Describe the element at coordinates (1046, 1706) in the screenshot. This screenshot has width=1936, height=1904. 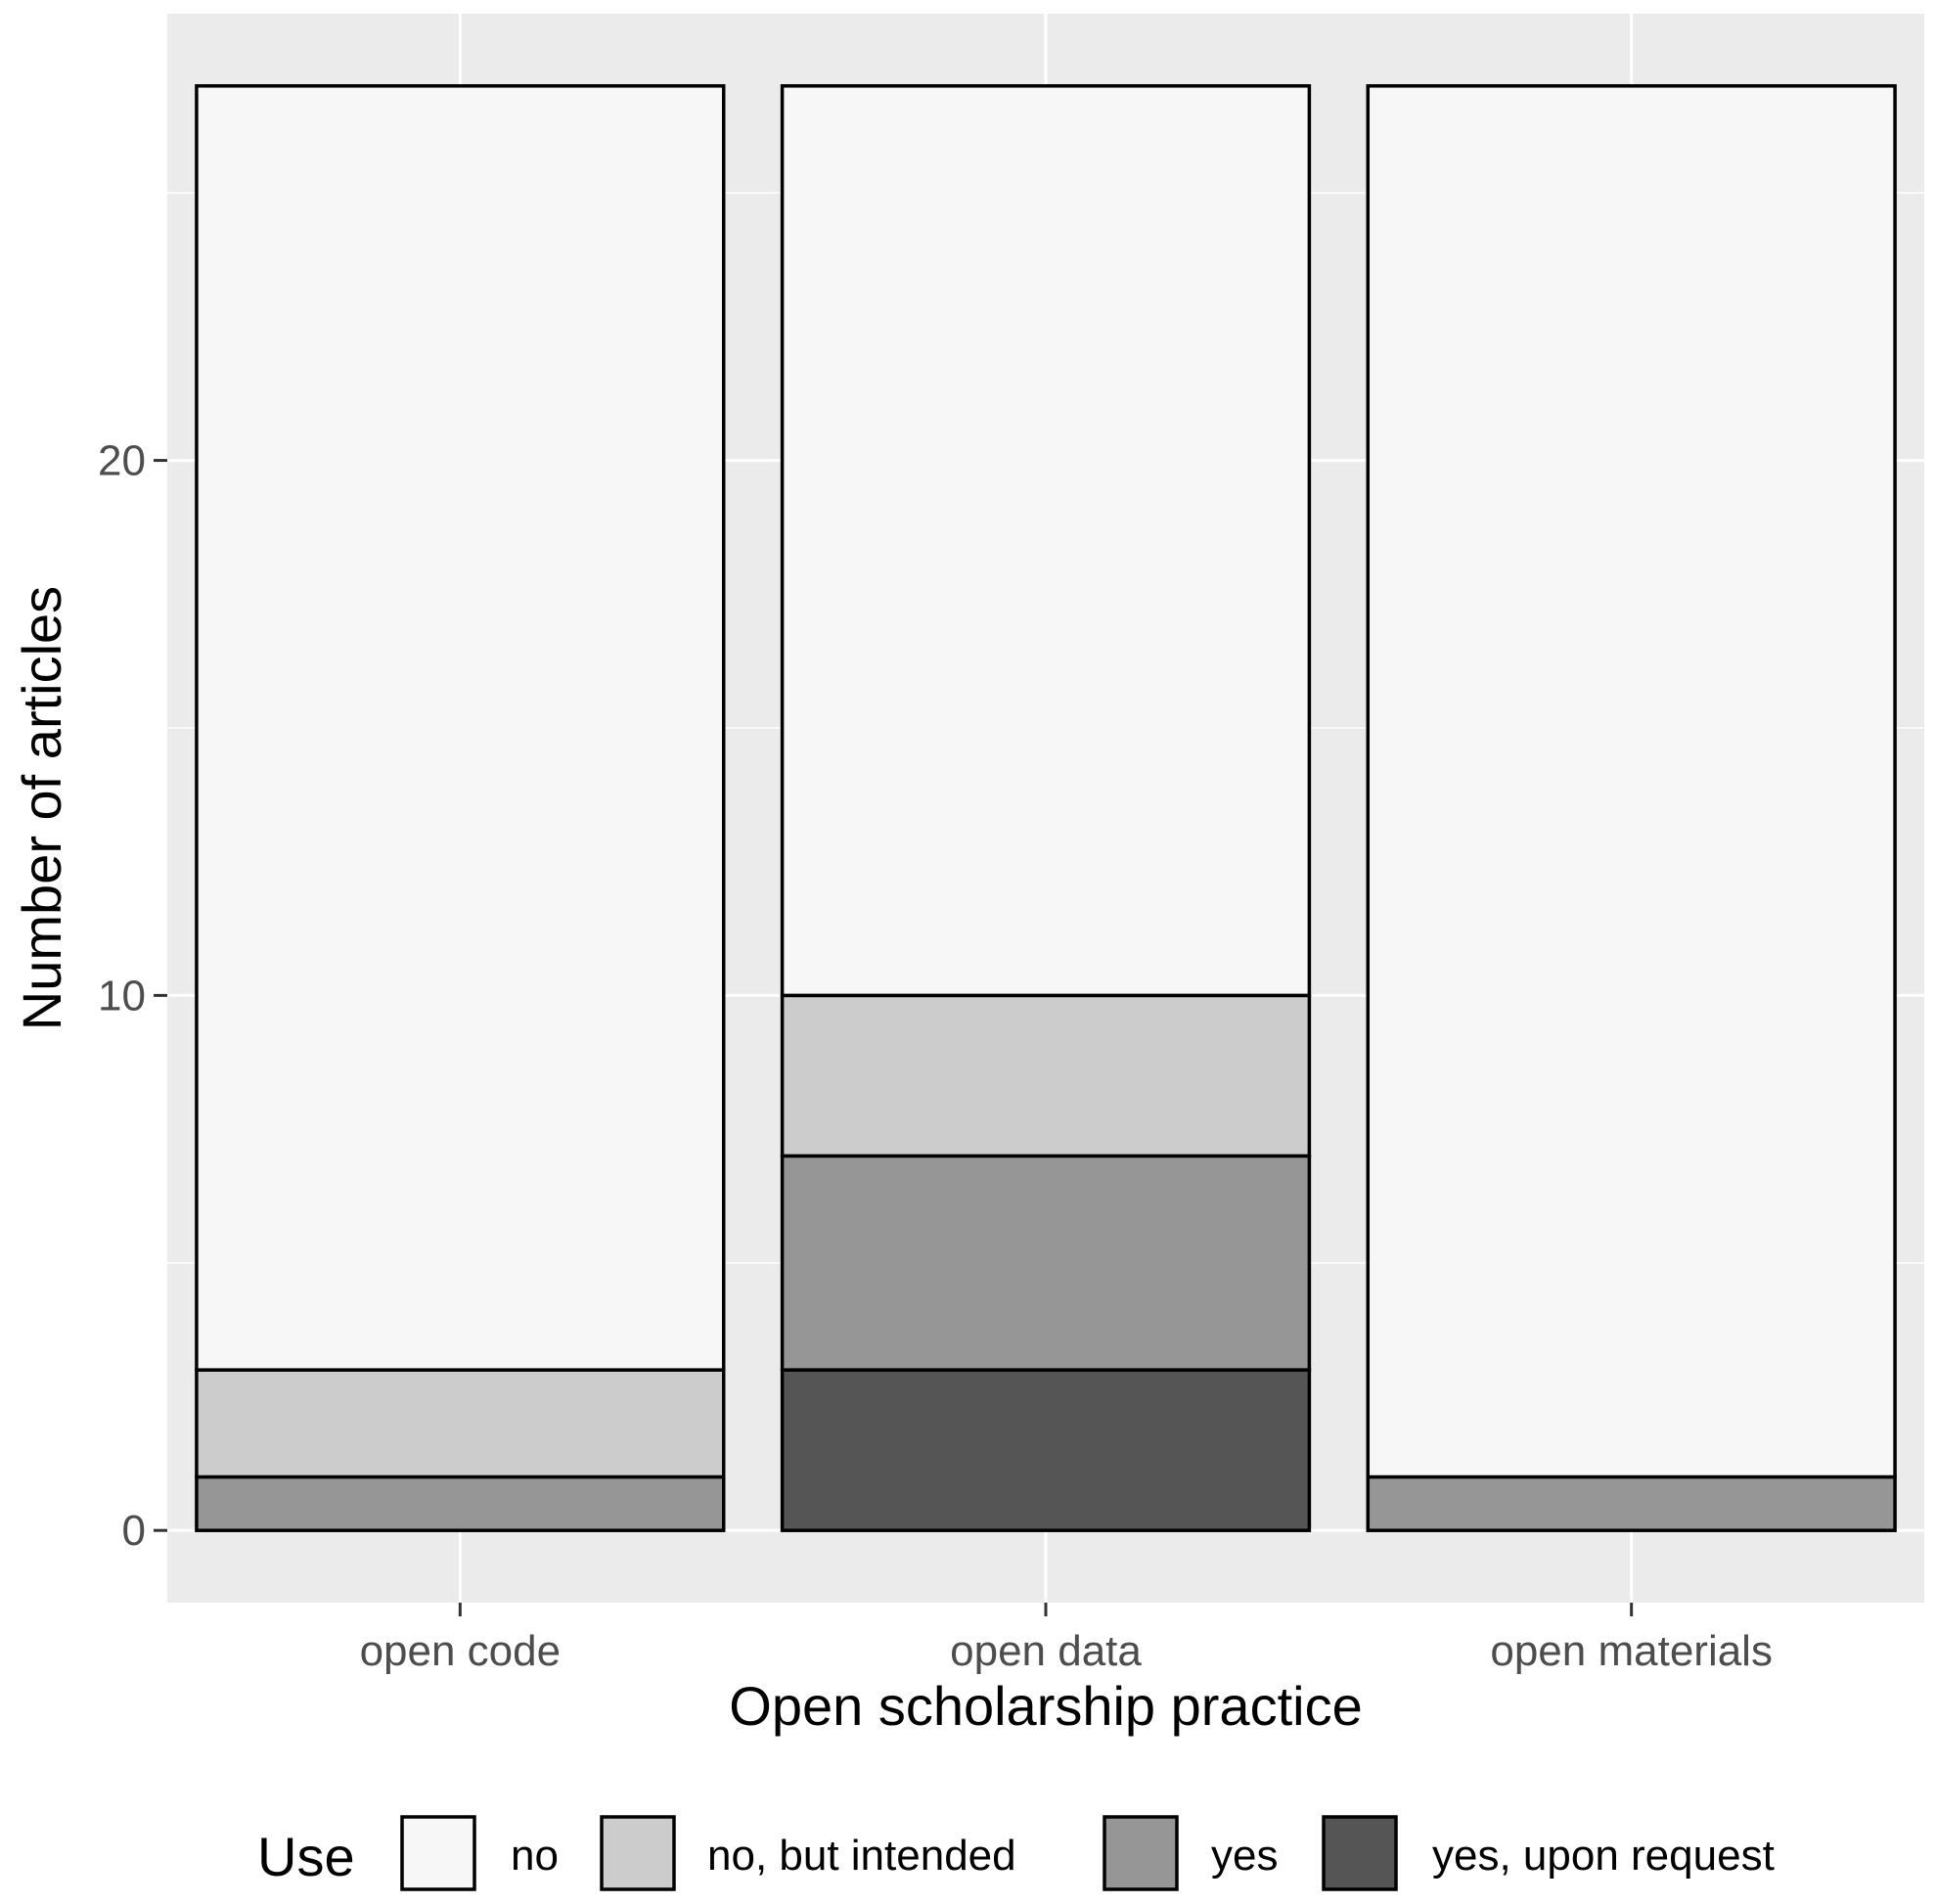
I see `x-axis-title: Open scholarship practice` at that location.